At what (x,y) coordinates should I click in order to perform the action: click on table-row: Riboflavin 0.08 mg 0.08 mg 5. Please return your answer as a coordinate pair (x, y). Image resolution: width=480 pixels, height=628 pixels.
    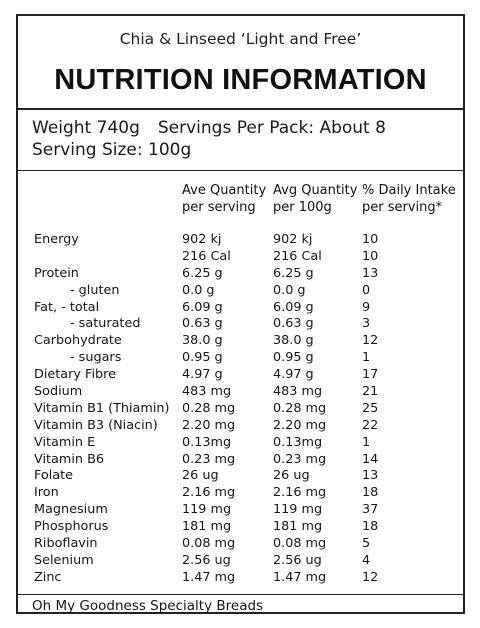
    Looking at the image, I should click on (240, 544).